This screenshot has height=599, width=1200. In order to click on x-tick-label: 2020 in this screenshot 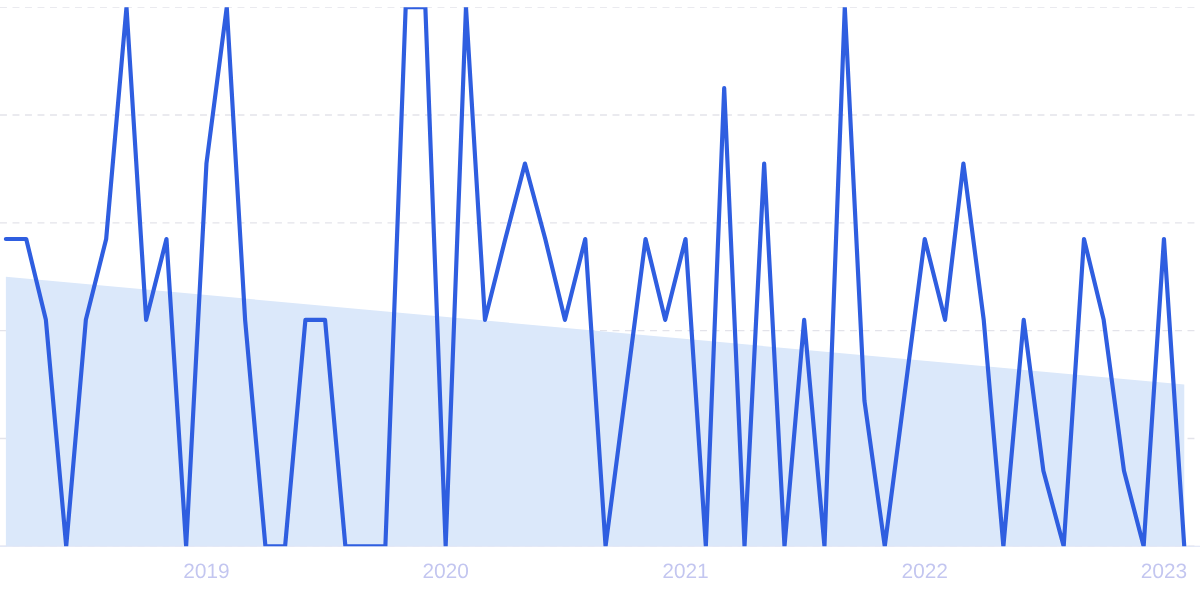, I will do `click(446, 571)`.